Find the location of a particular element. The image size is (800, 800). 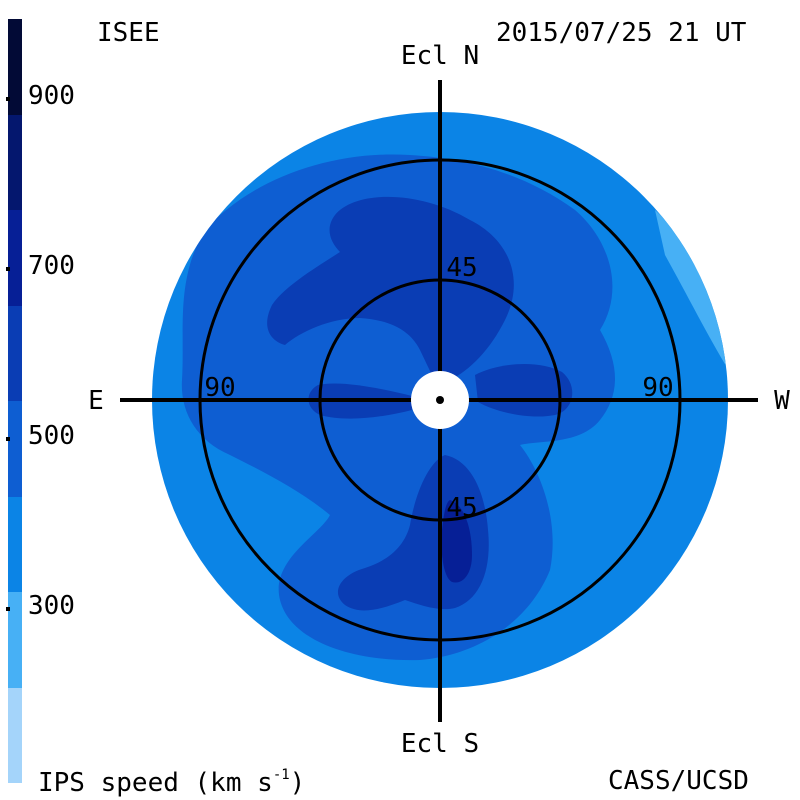

ring-label-inner-north: 45 is located at coordinates (461, 268).